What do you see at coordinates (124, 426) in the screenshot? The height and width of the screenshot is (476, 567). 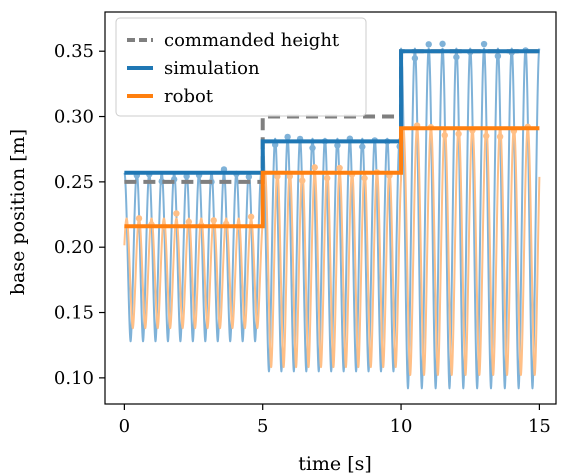 I see `x-tick-label: 0` at bounding box center [124, 426].